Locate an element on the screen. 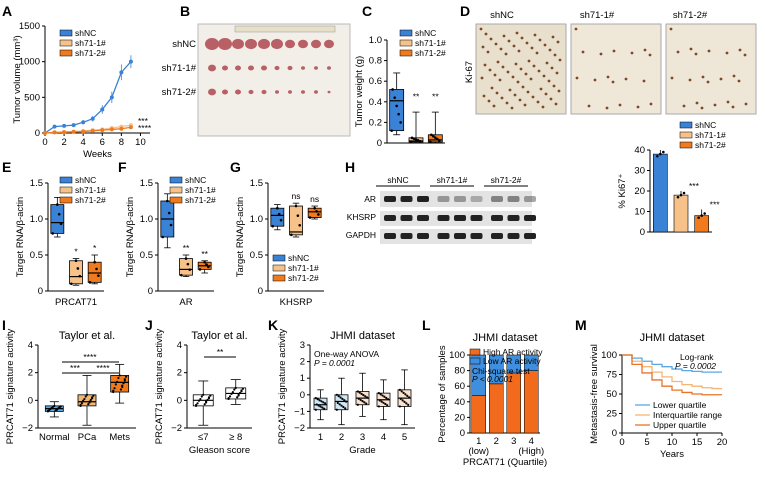  legend-label-L: Low AR activity is located at coordinates (512, 361).